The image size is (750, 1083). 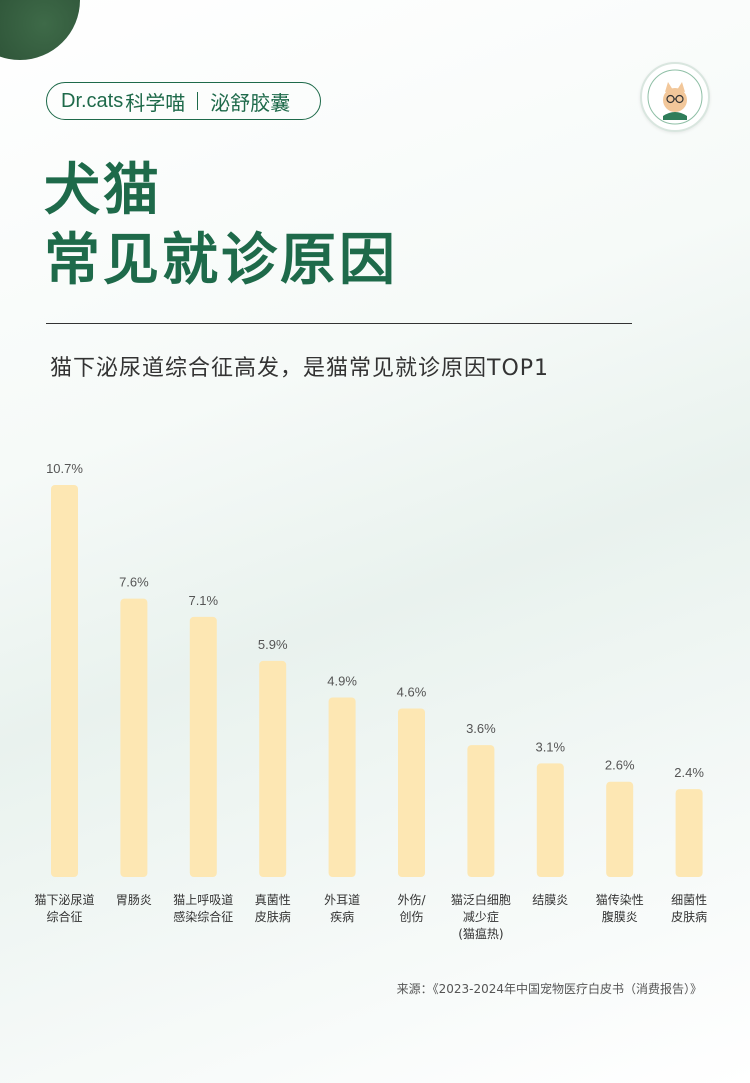 What do you see at coordinates (64, 900) in the screenshot?
I see `category-label-0-0: 猫下泌尿道` at bounding box center [64, 900].